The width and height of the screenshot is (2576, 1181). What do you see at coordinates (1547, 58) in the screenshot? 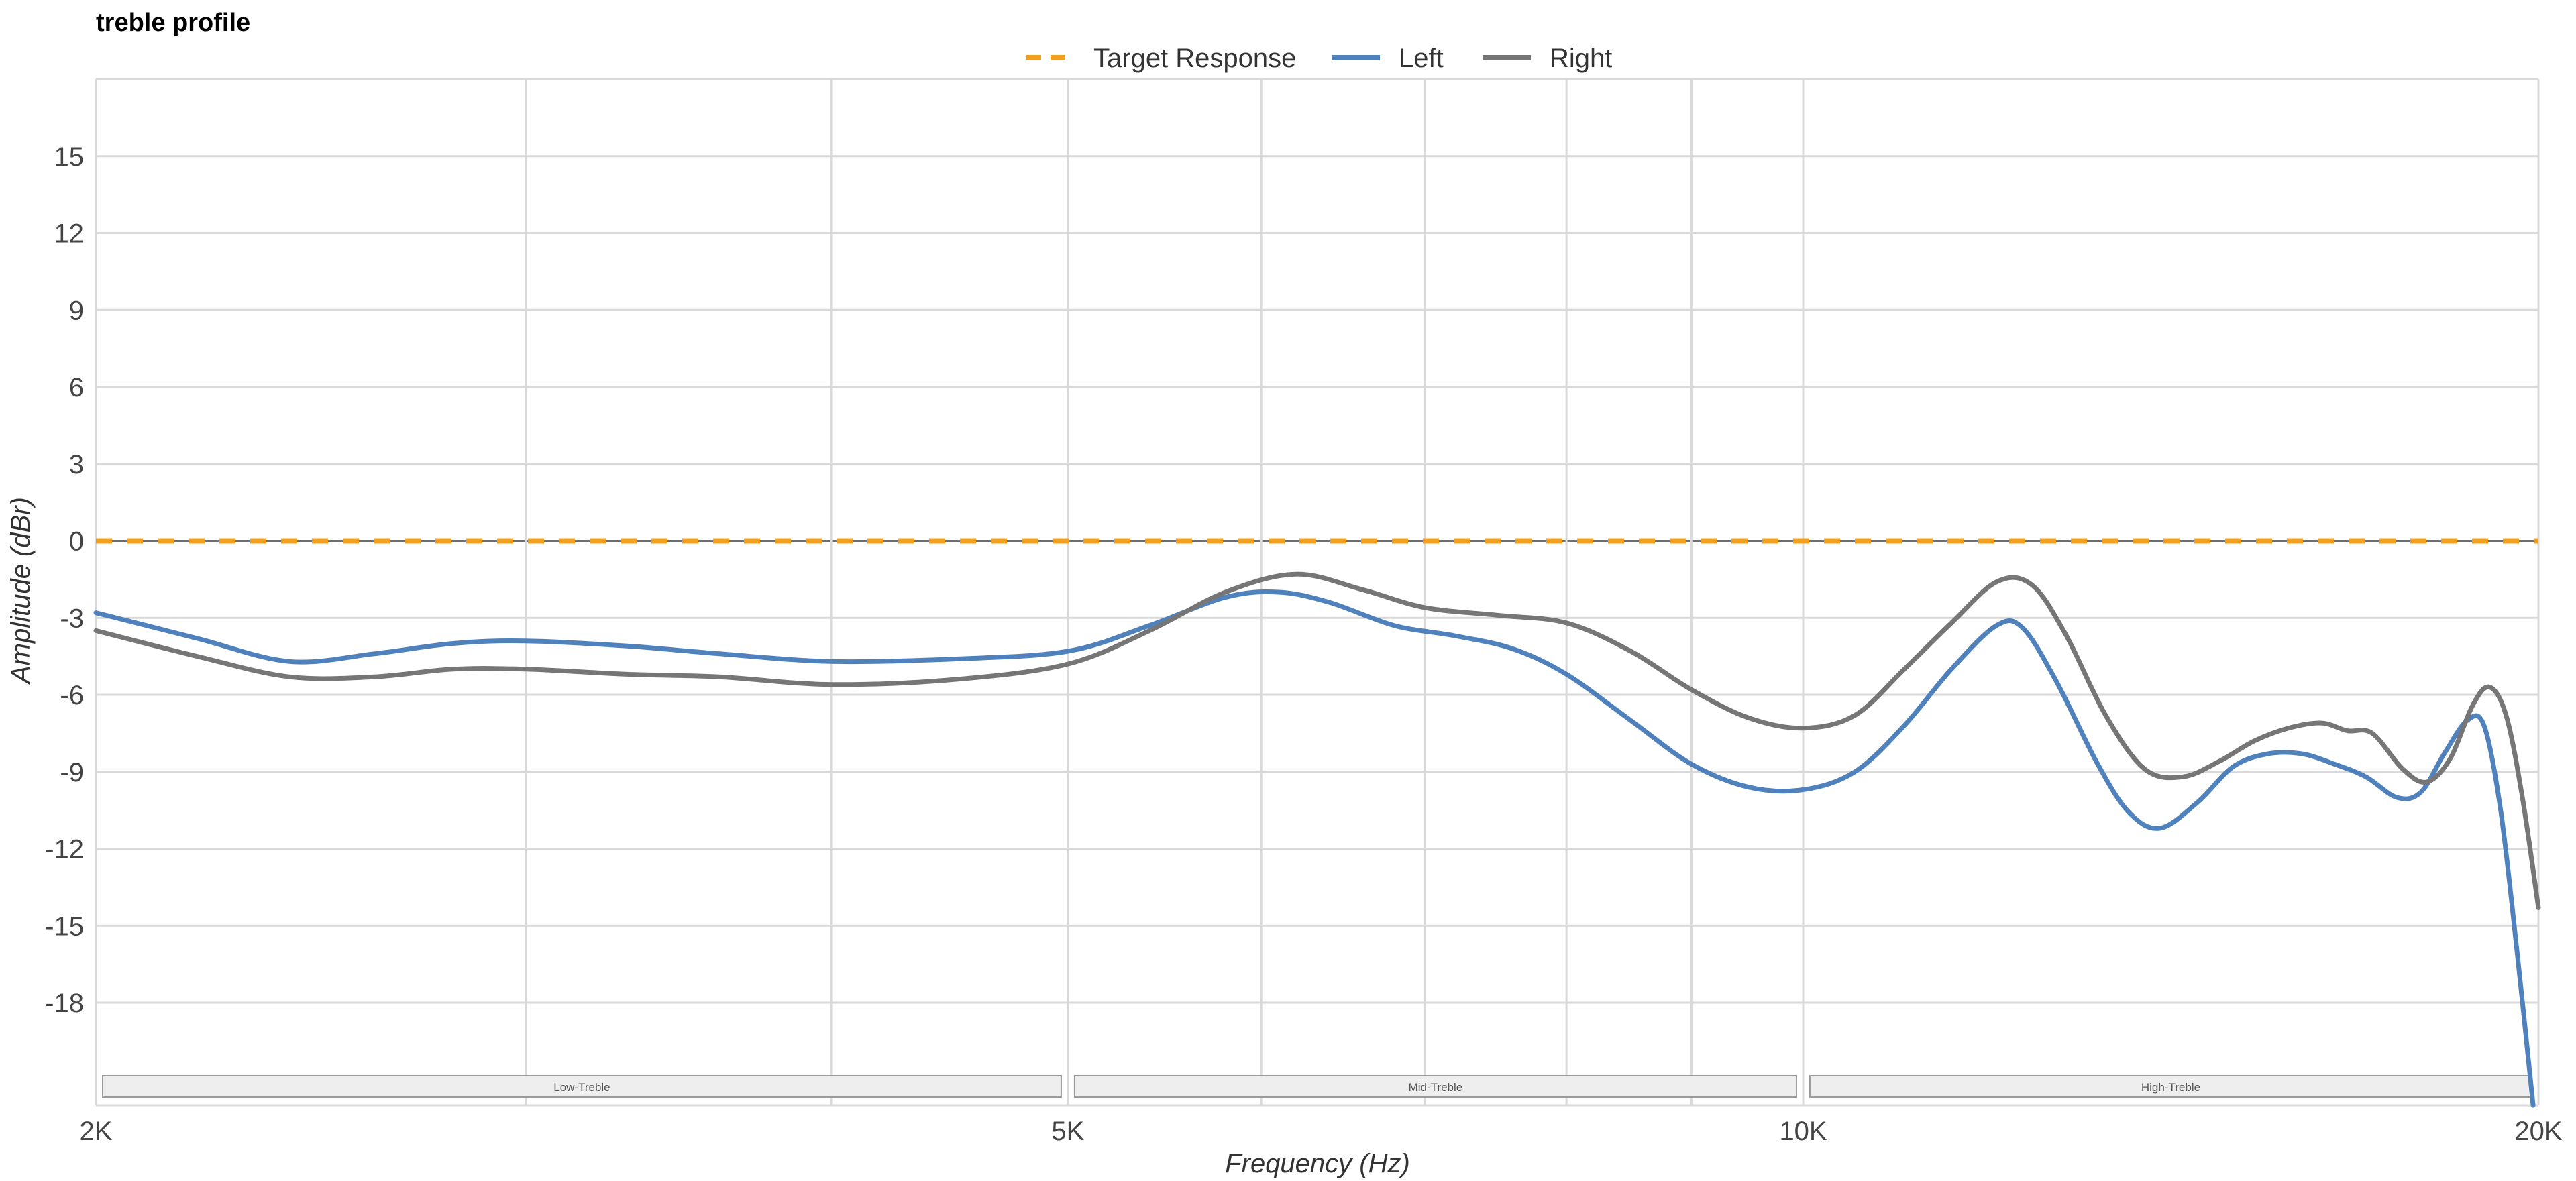
I see `legend-item-right: Right` at bounding box center [1547, 58].